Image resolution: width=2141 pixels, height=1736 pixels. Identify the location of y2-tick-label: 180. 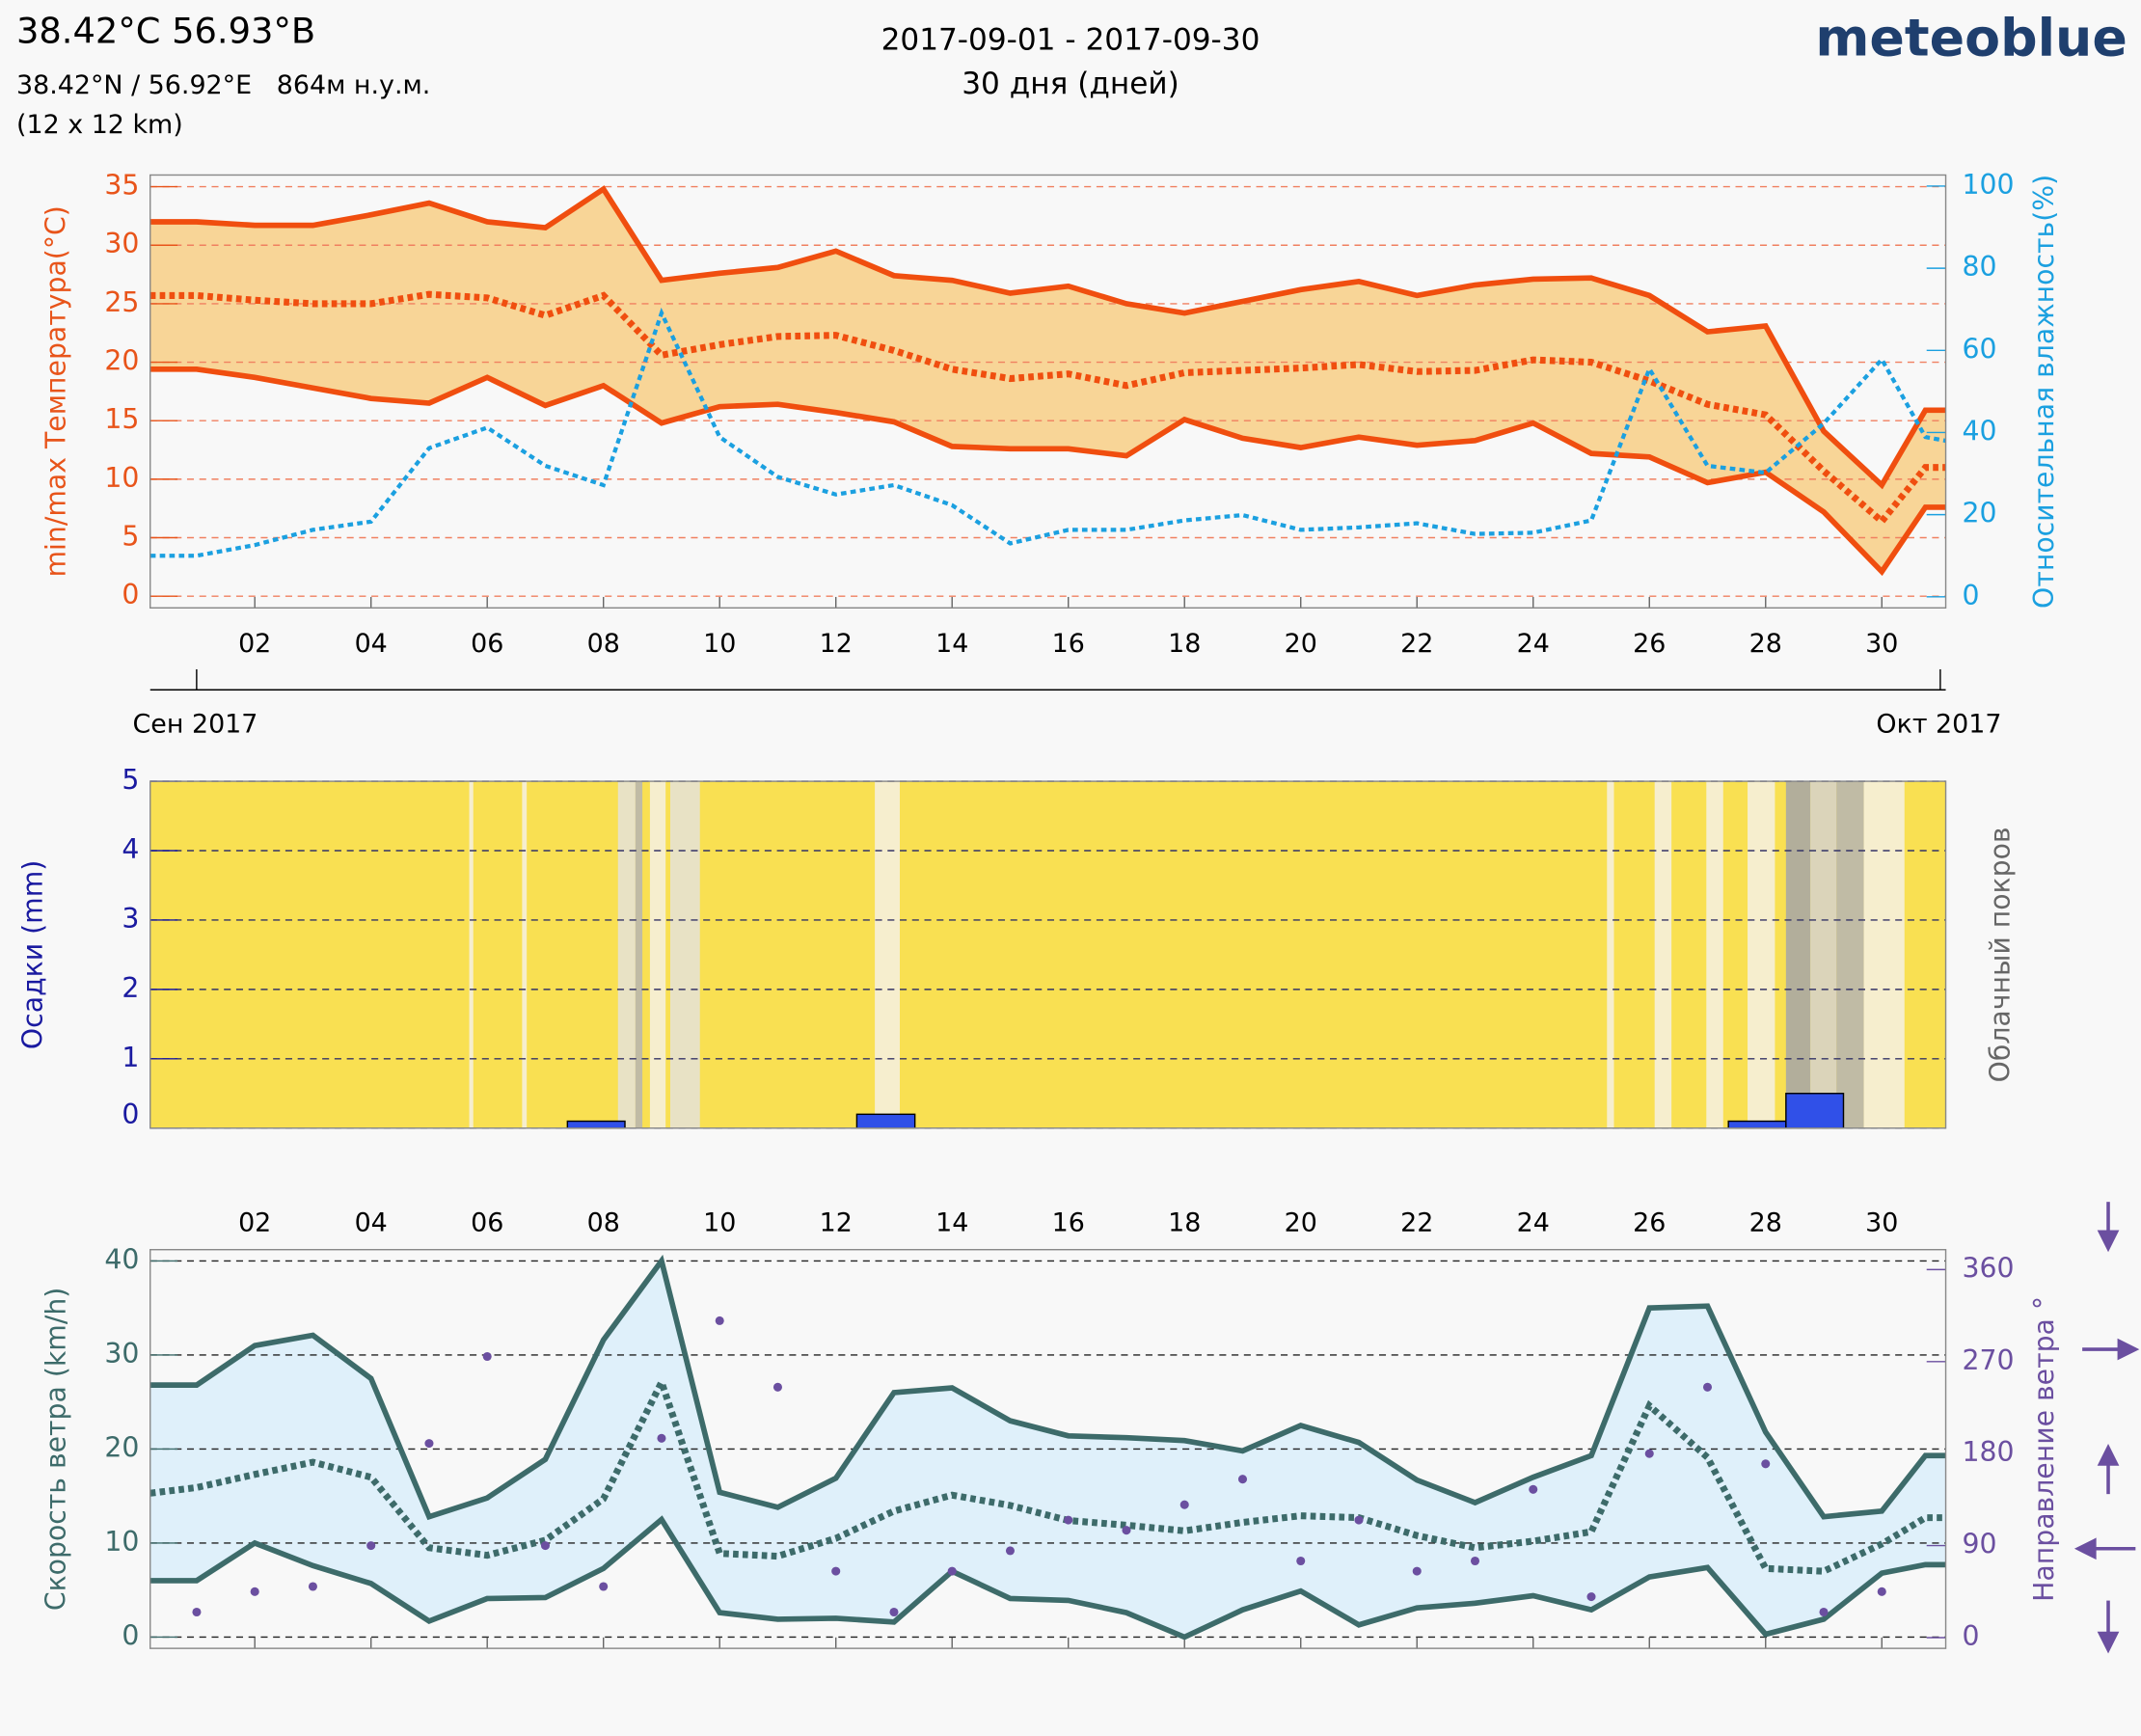
(1989, 1452).